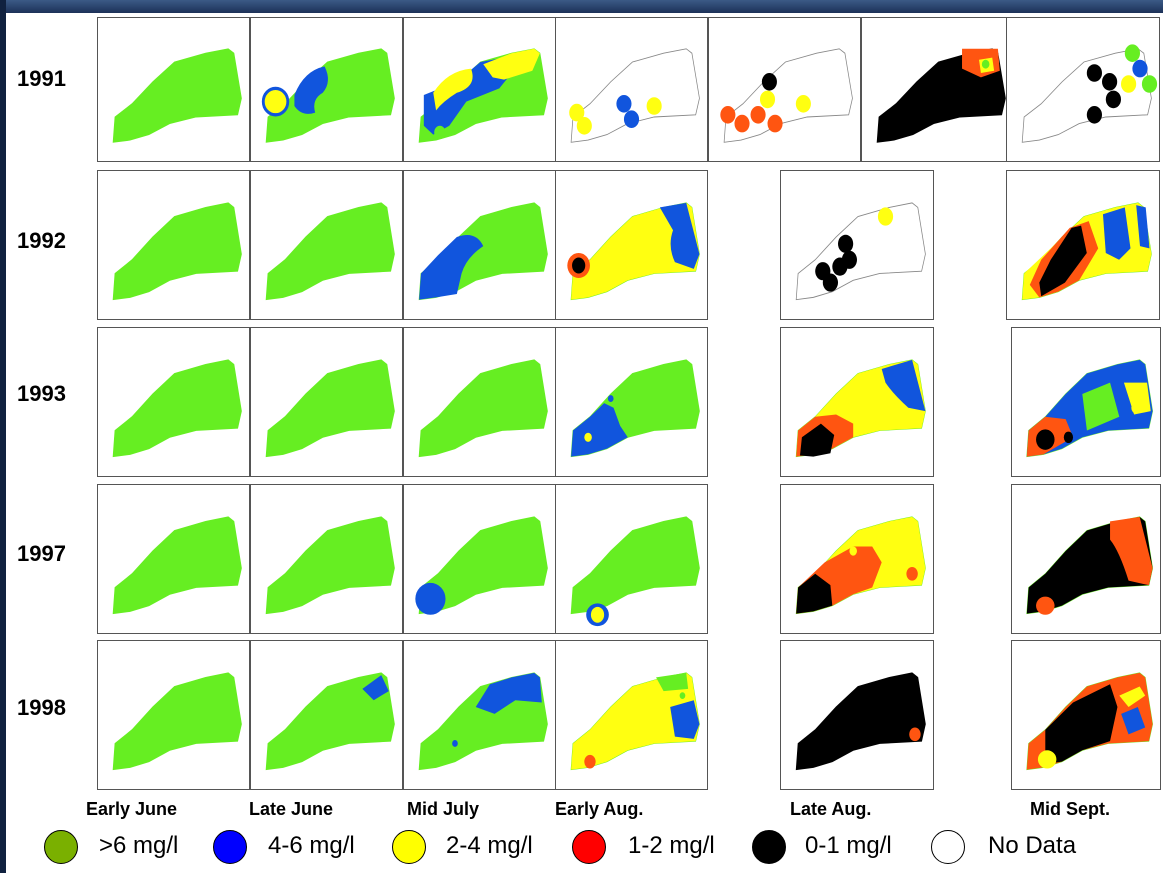 The image size is (1163, 873). I want to click on legend-label-0-1: 0-1 mg/l, so click(848, 845).